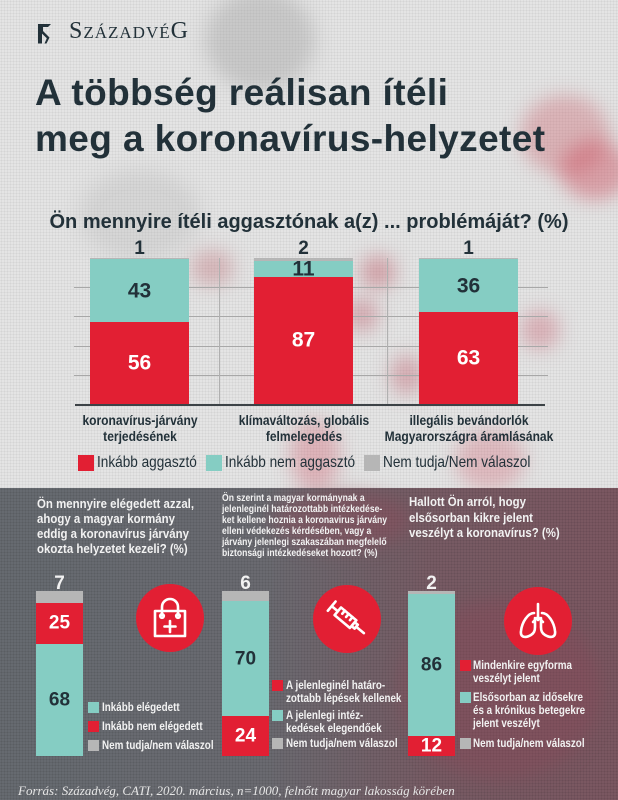 The height and width of the screenshot is (800, 618). I want to click on bar-segment: 12, so click(431, 746).